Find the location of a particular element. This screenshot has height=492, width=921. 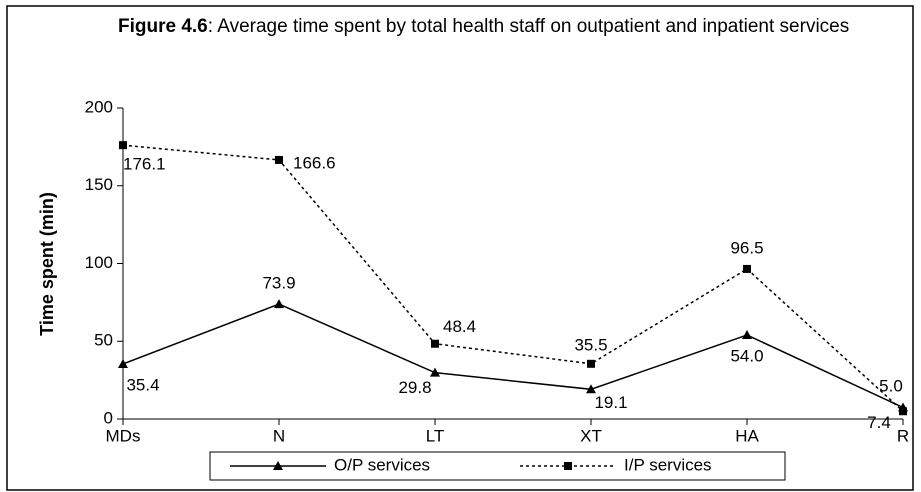

data-label: 35.5 is located at coordinates (590, 344).